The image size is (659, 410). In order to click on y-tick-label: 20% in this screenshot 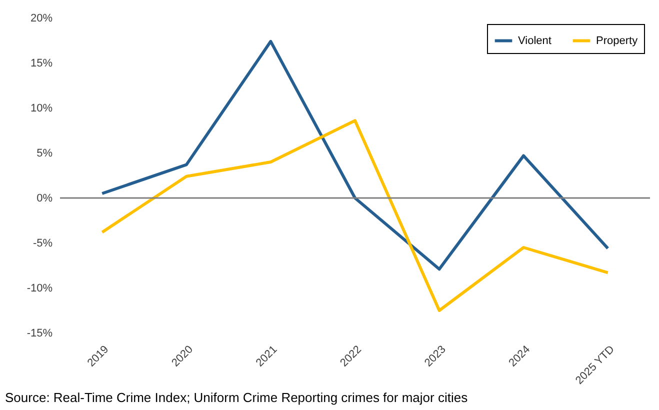, I will do `click(41, 18)`.